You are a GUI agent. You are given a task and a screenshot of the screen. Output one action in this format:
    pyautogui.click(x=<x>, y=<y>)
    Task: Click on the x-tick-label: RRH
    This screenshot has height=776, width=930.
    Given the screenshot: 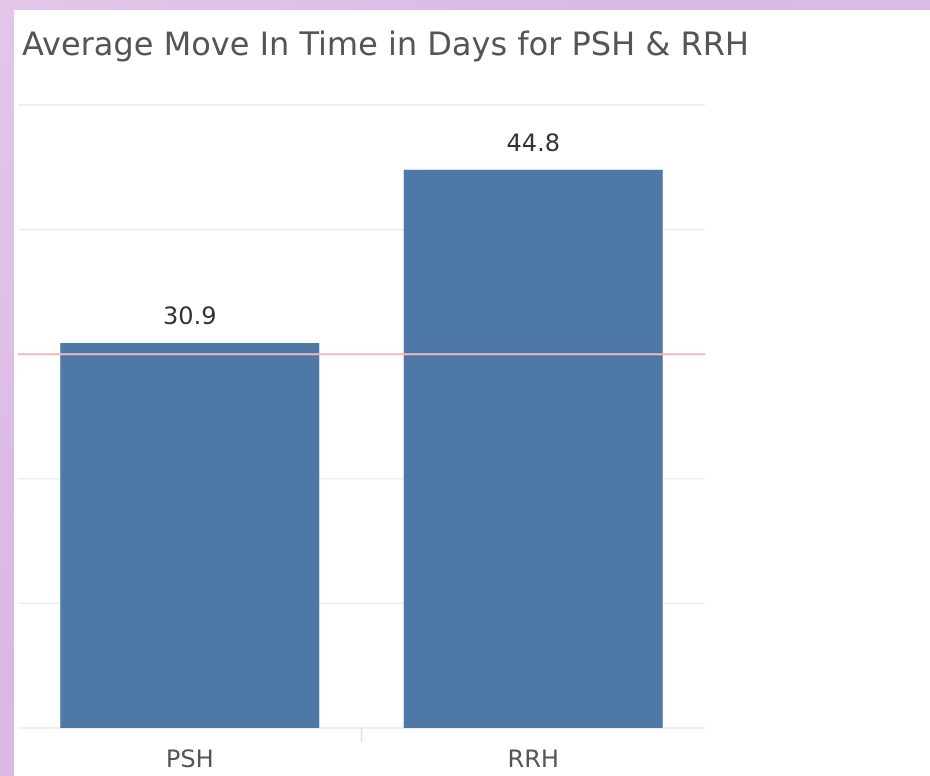 What is the action you would take?
    pyautogui.click(x=533, y=759)
    